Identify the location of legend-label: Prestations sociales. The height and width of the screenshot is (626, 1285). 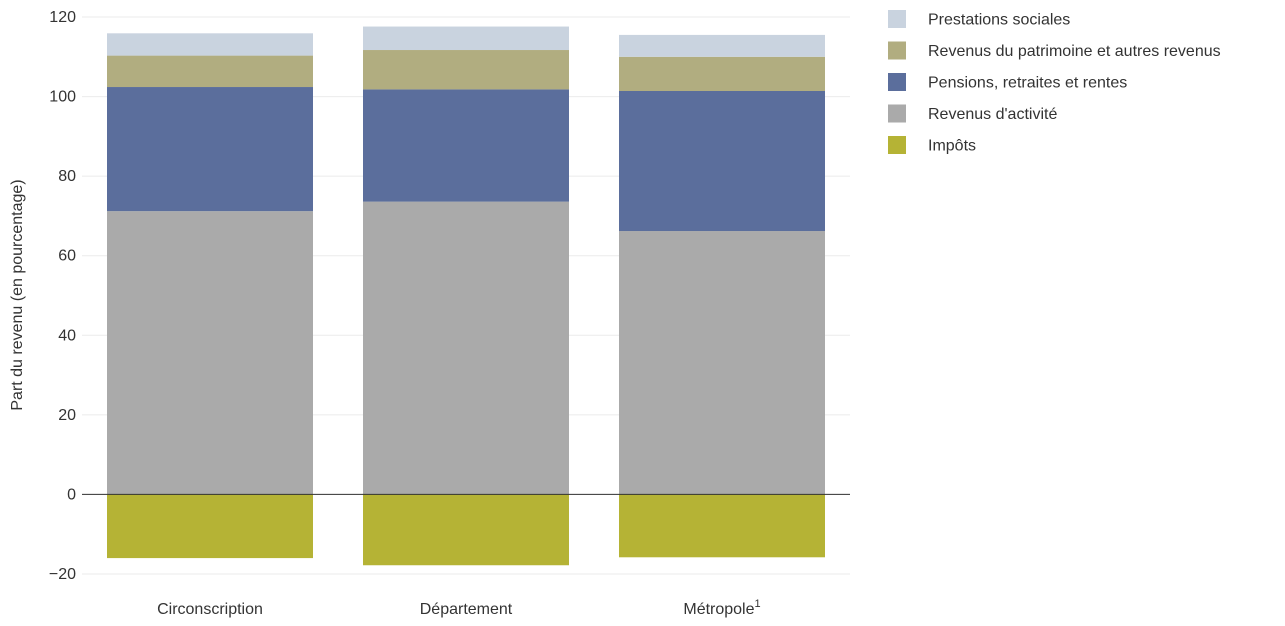
(999, 20).